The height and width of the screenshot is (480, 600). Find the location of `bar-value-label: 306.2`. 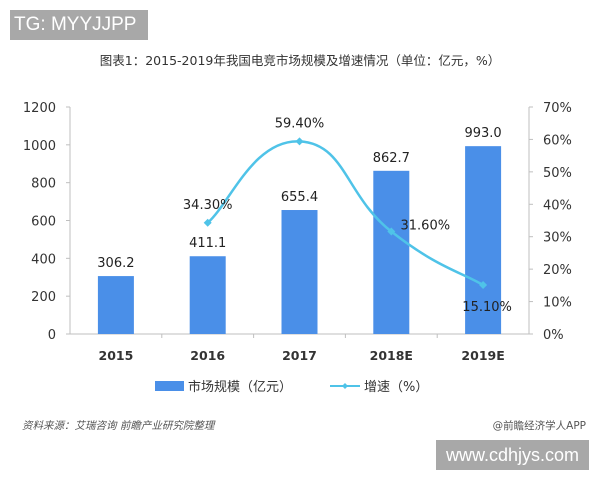

bar-value-label: 306.2 is located at coordinates (115, 263).